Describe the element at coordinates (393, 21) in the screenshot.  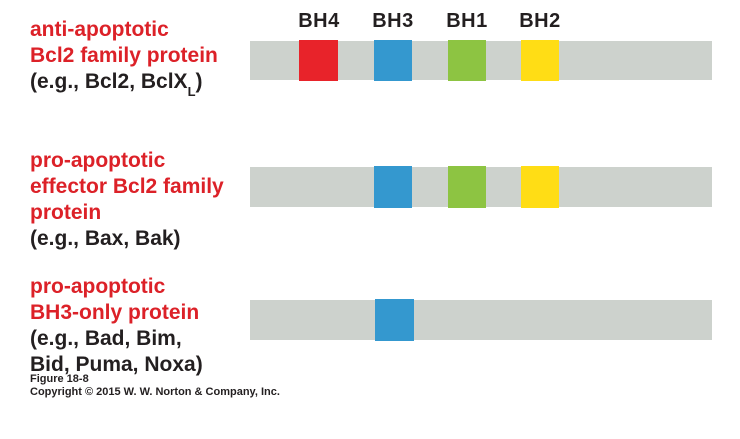
I see `bh3-domain-header: BH3` at that location.